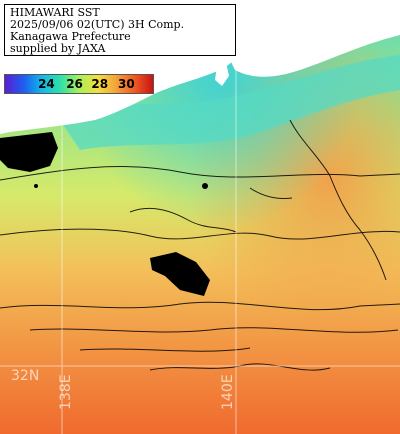  What do you see at coordinates (222, 72) in the screenshot?
I see `peninsula` at bounding box center [222, 72].